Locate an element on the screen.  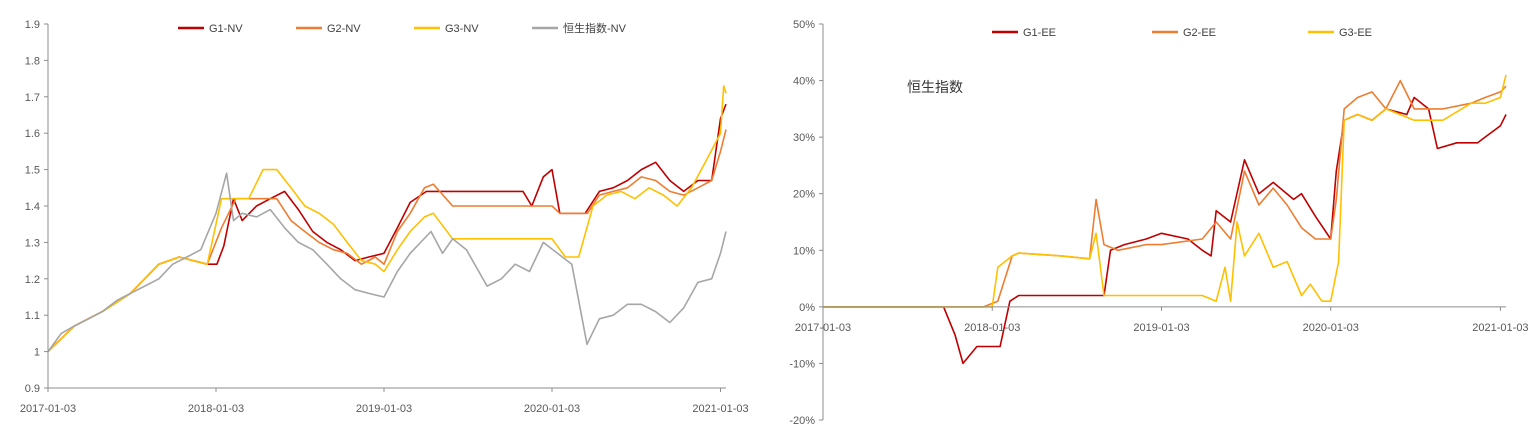
legend-label-hsi-nv: 恒生指数-NV is located at coordinates (595, 28).